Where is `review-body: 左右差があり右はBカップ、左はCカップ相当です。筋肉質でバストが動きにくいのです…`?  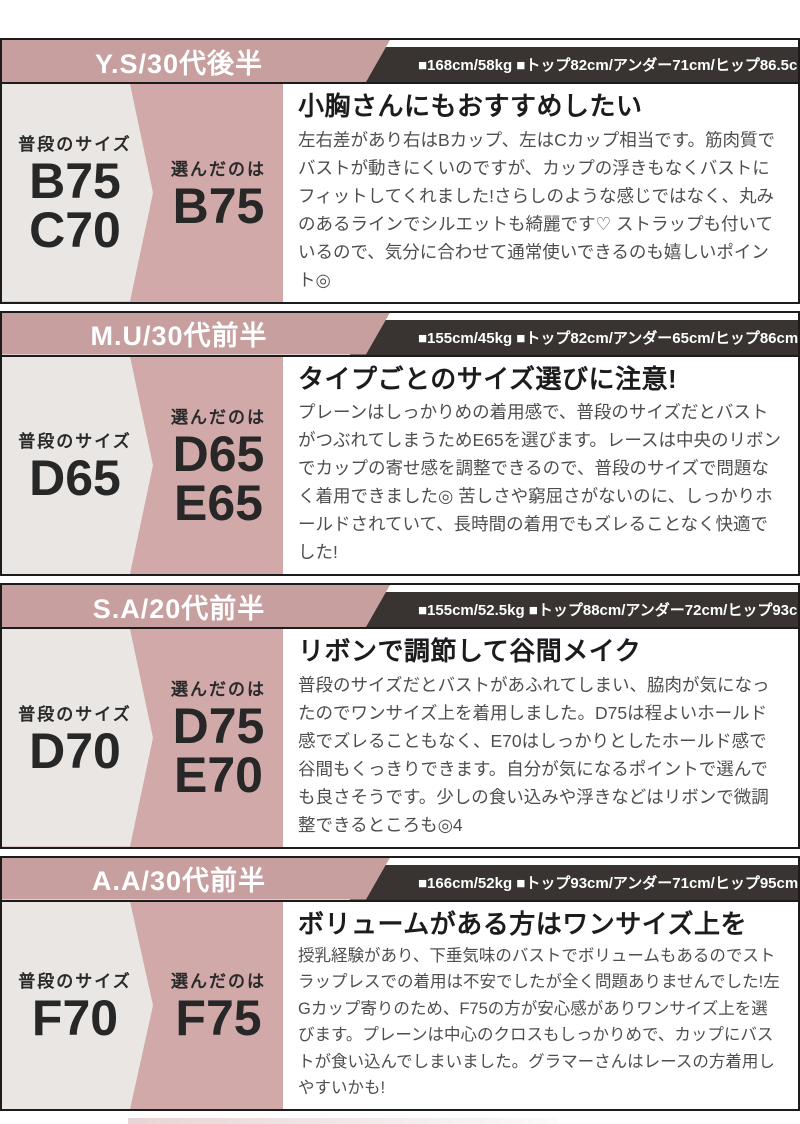 review-body: 左右差があり右はBカップ、左はCカップ相当です。筋肉質でバストが動きにくいのです… is located at coordinates (537, 209).